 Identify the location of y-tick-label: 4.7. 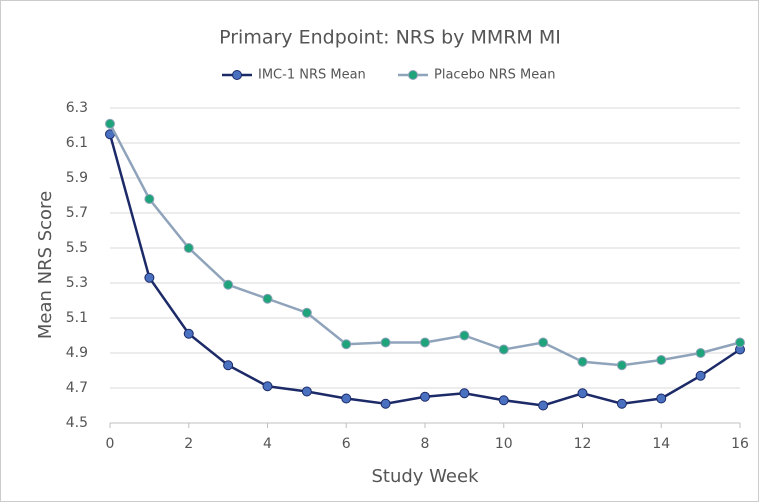
(77, 388).